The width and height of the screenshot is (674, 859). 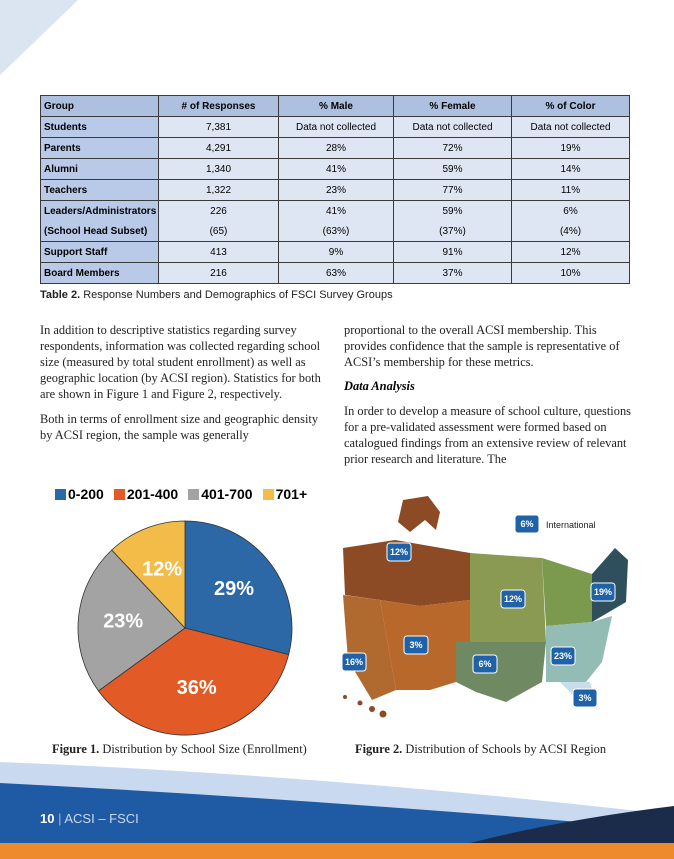 What do you see at coordinates (337, 813) in the screenshot?
I see `footer-wave` at bounding box center [337, 813].